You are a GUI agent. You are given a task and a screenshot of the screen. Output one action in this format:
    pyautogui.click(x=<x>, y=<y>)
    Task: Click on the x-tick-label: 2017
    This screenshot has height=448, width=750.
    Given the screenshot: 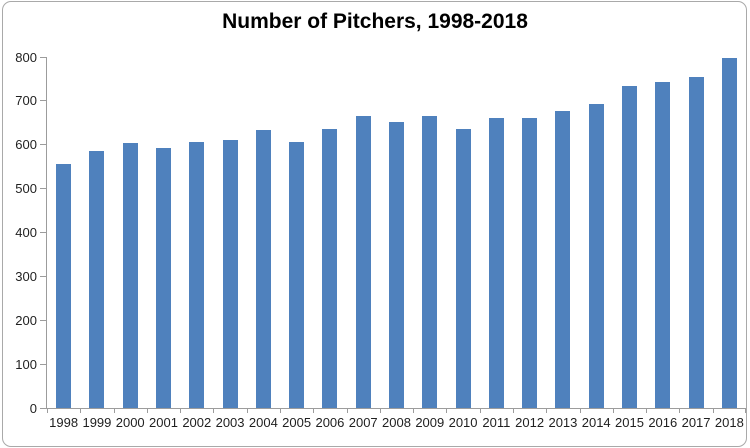 What is the action you would take?
    pyautogui.click(x=696, y=422)
    